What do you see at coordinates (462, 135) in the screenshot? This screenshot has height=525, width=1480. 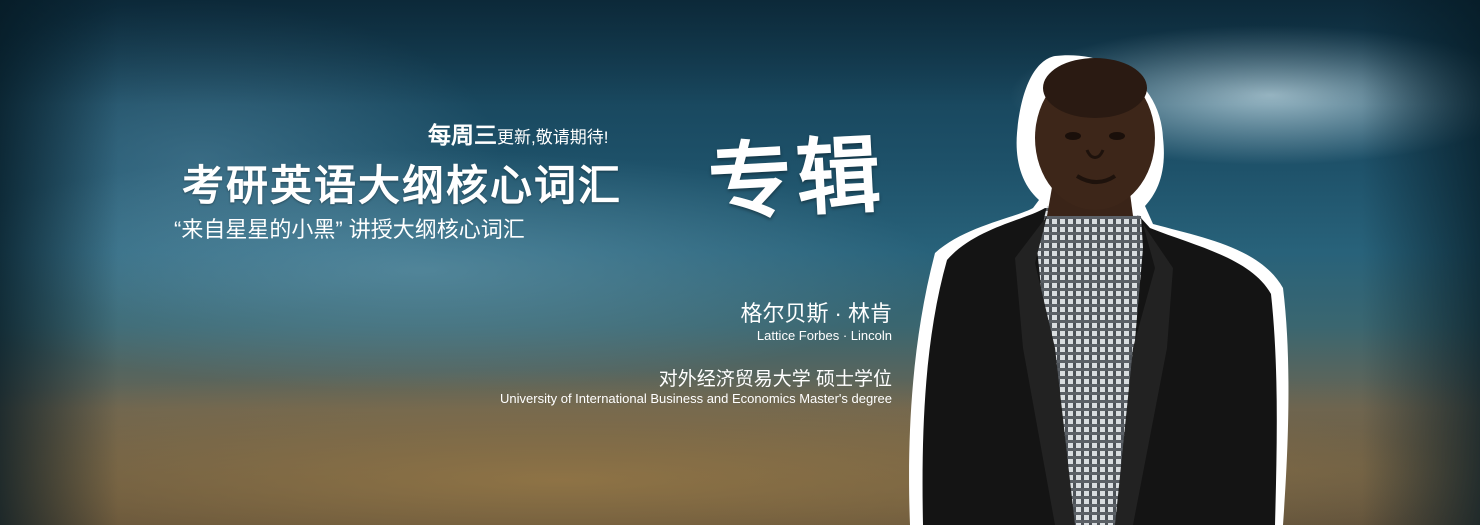 I see `update-day: 每周三` at bounding box center [462, 135].